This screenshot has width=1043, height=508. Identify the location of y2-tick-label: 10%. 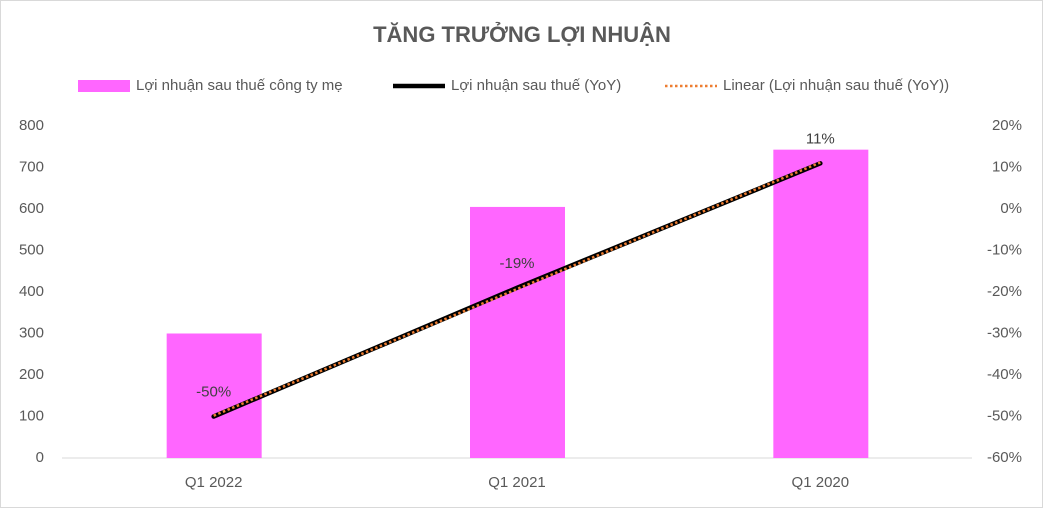
(1007, 166).